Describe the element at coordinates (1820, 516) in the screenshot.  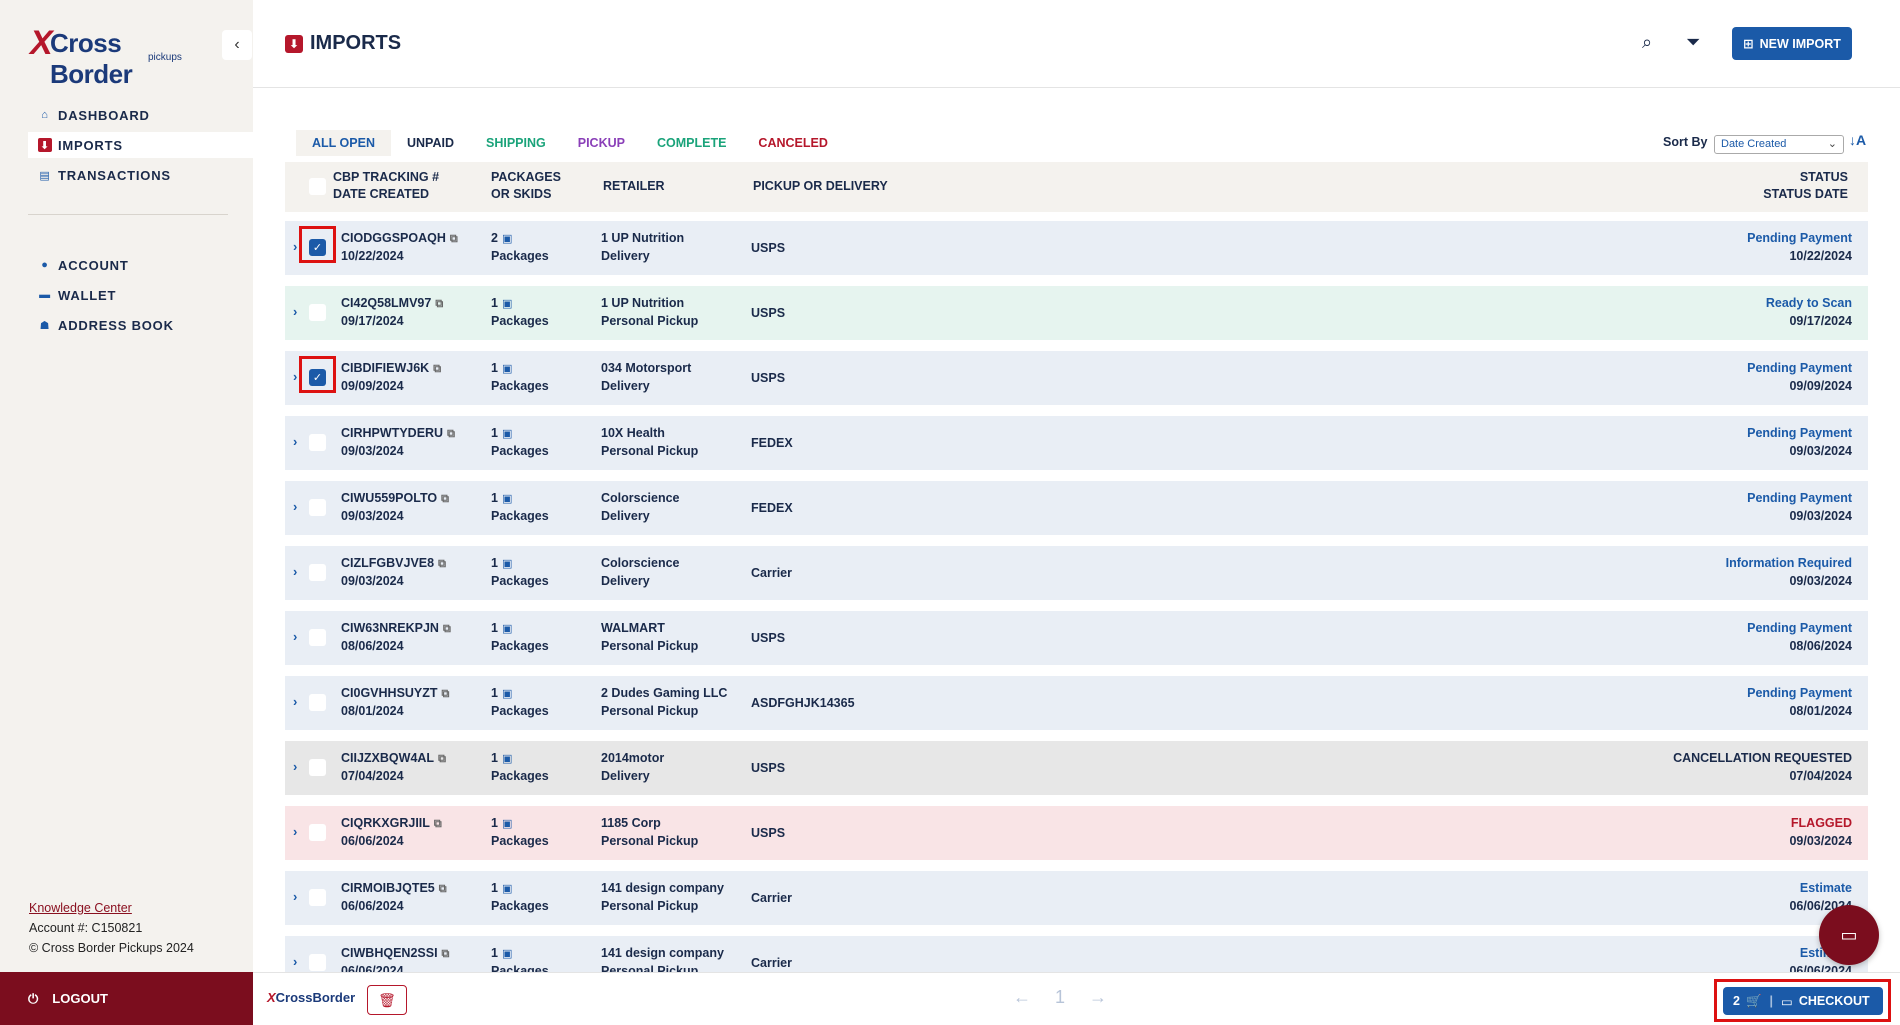
I see `status-date: 09/03/2024` at that location.